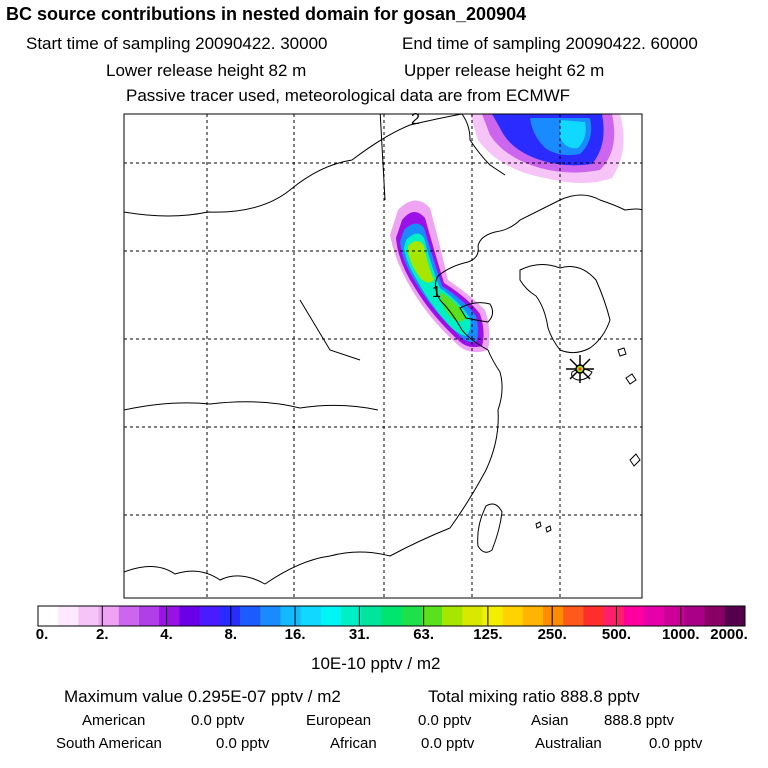 The width and height of the screenshot is (768, 768). I want to click on maximum-value: Maximum value 0.295E-07 pptv / m2, so click(202, 696).